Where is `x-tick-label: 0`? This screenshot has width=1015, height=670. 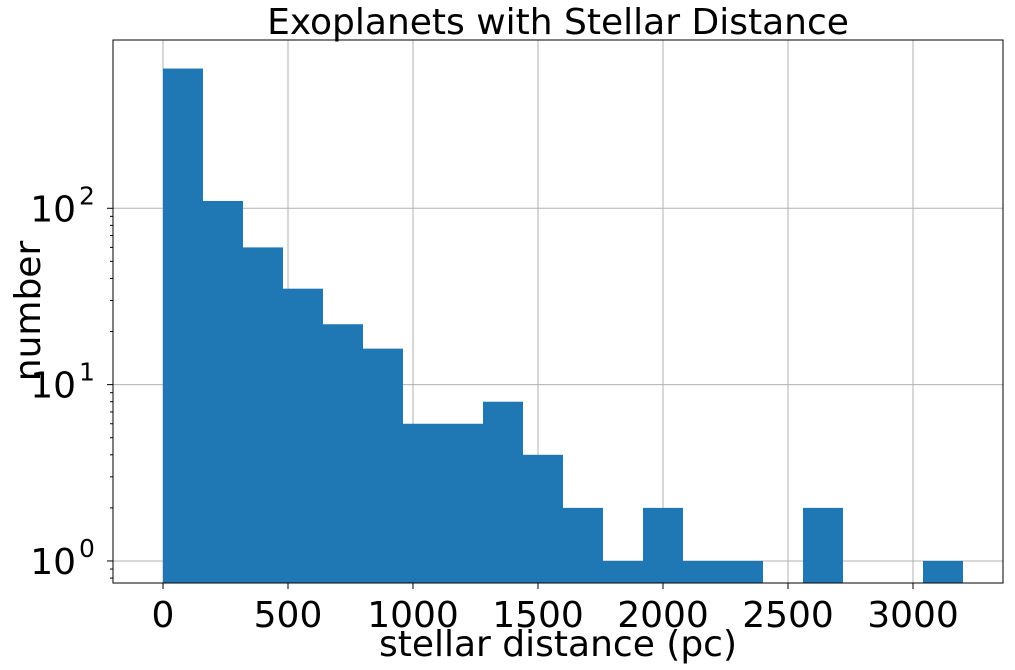 x-tick-label: 0 is located at coordinates (163, 615).